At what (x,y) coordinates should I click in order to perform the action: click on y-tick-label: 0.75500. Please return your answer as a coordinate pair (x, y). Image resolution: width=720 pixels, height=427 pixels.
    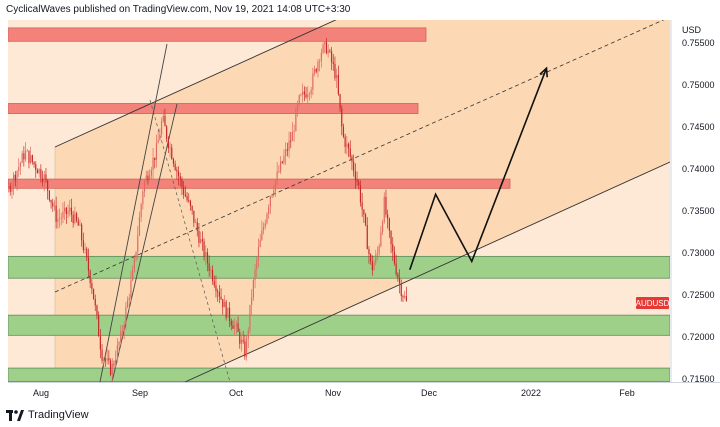
    Looking at the image, I should click on (698, 43).